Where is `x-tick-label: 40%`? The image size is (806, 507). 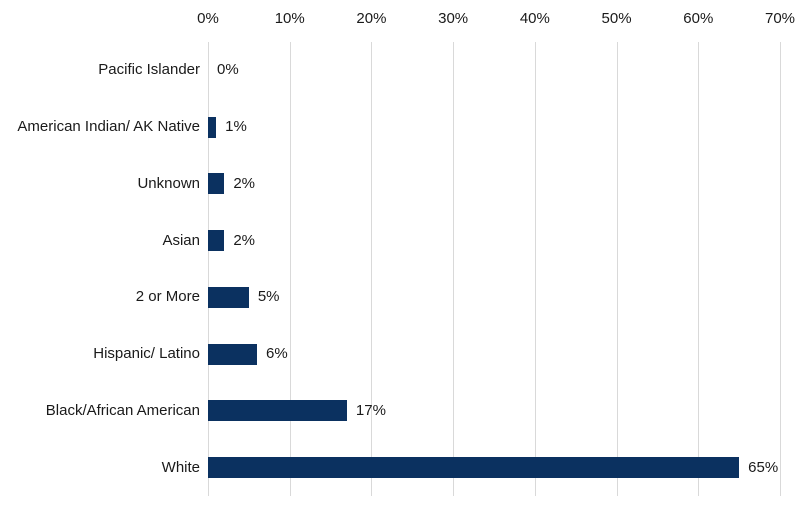 x-tick-label: 40% is located at coordinates (534, 18).